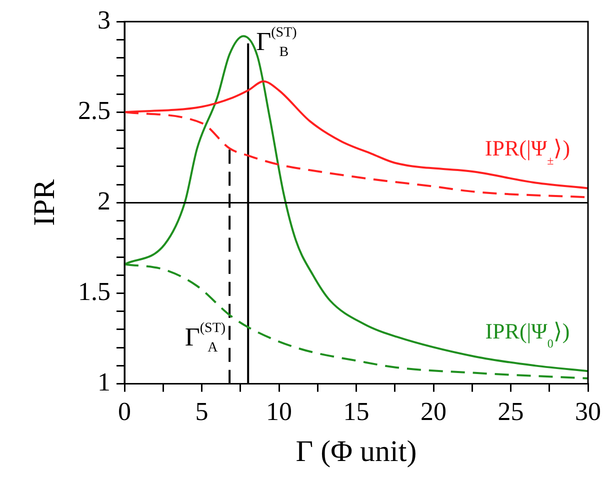  What do you see at coordinates (94, 291) in the screenshot?
I see `y-tick-label: 1.5` at bounding box center [94, 291].